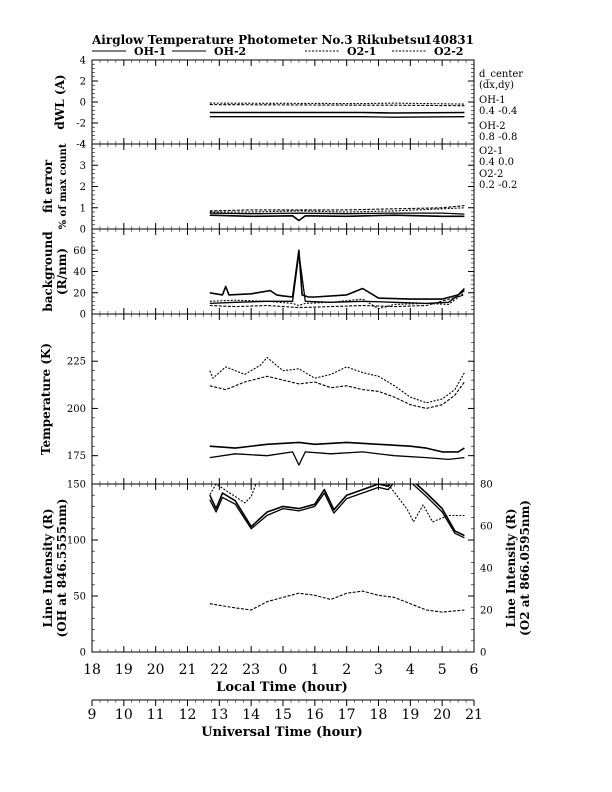 The height and width of the screenshot is (792, 612). What do you see at coordinates (486, 611) in the screenshot?
I see `y-right-tick-label: 20` at bounding box center [486, 611].